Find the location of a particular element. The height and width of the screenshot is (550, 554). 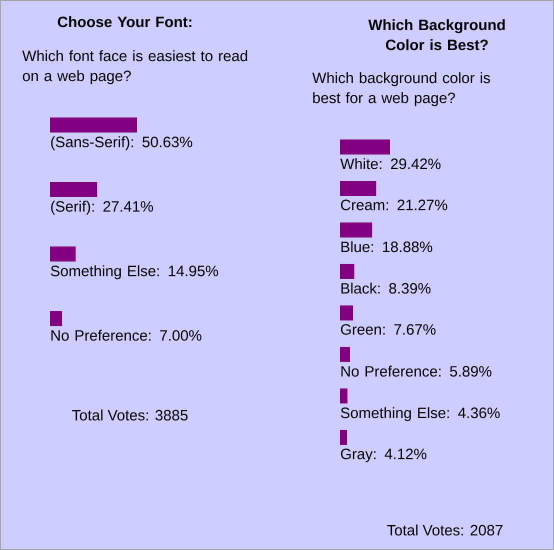

chart-title: Choose Your Font: is located at coordinates (125, 22).